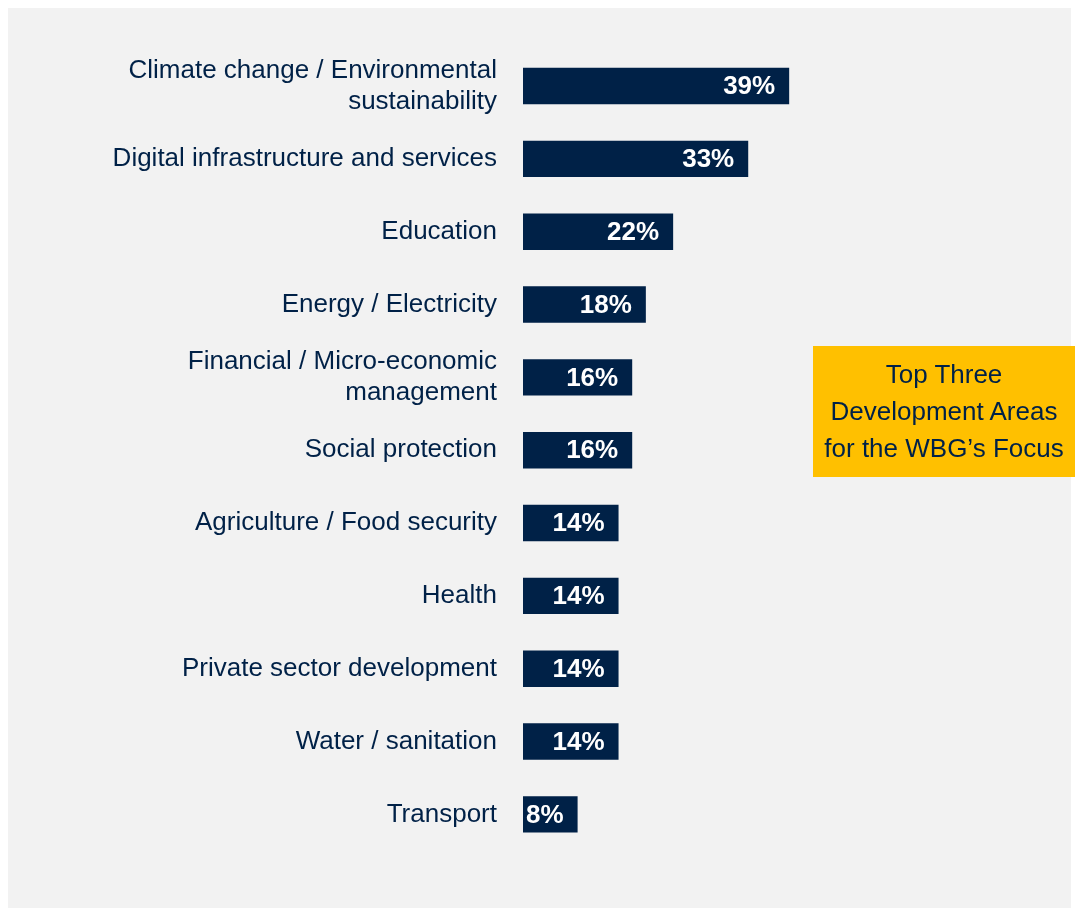  I want to click on data-label: 18%, so click(605, 303).